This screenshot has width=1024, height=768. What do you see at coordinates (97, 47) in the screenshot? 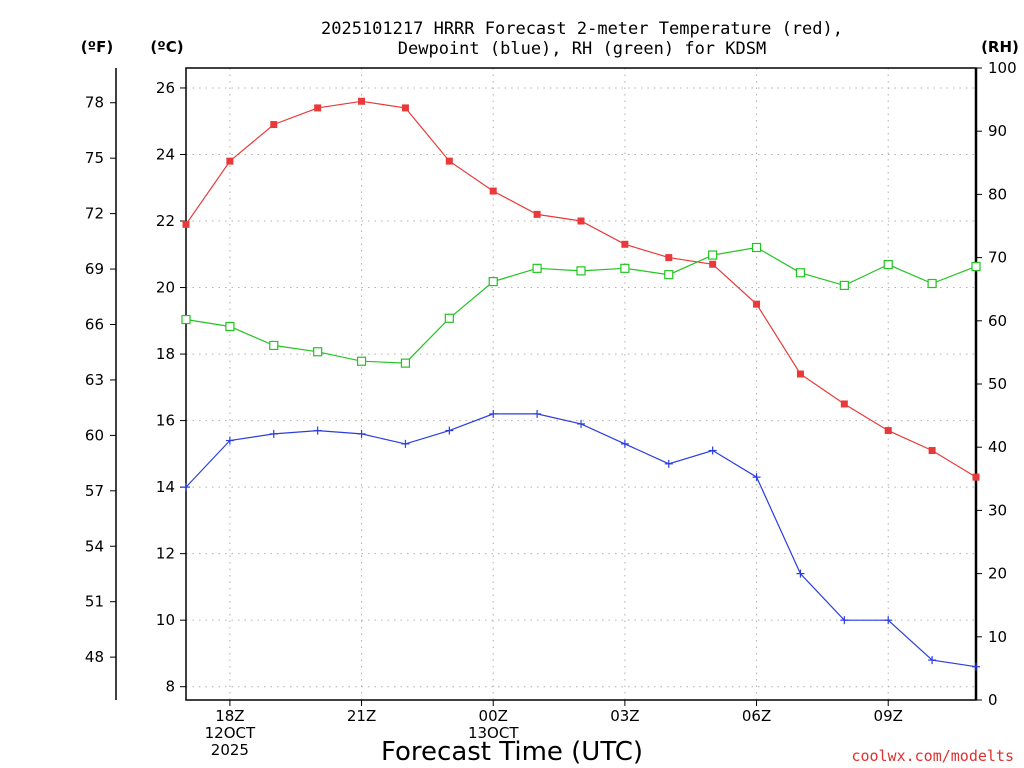
I see `fahrenheit-unit-label: (ºF)` at bounding box center [97, 47].